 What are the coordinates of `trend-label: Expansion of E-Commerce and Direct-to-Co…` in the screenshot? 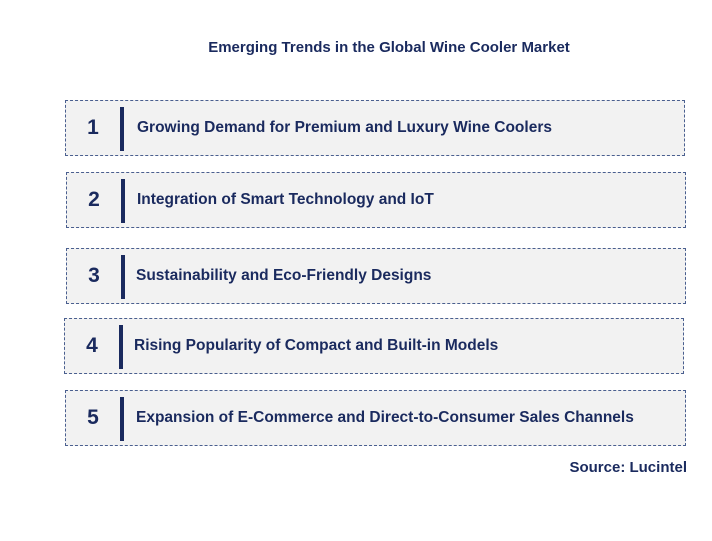 It's located at (385, 417).